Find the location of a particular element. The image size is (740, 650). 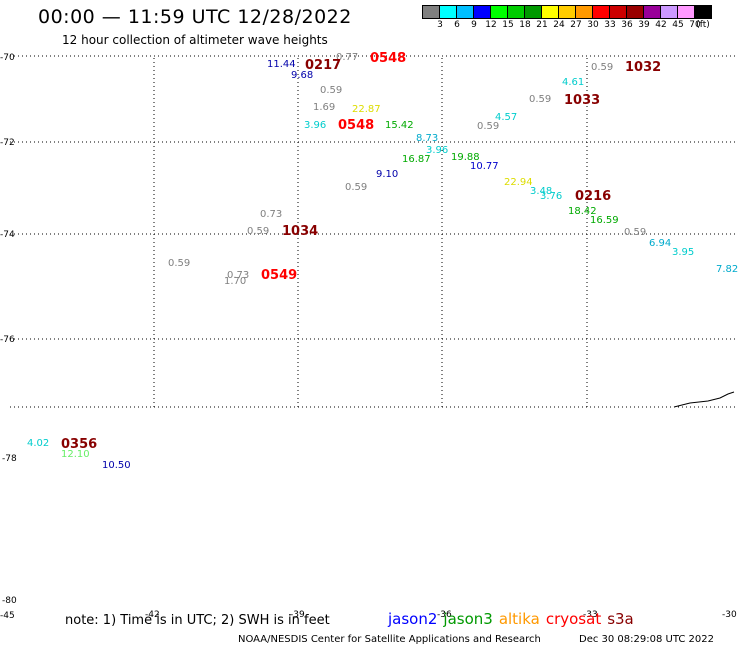

coastline-path is located at coordinates (704, 399).